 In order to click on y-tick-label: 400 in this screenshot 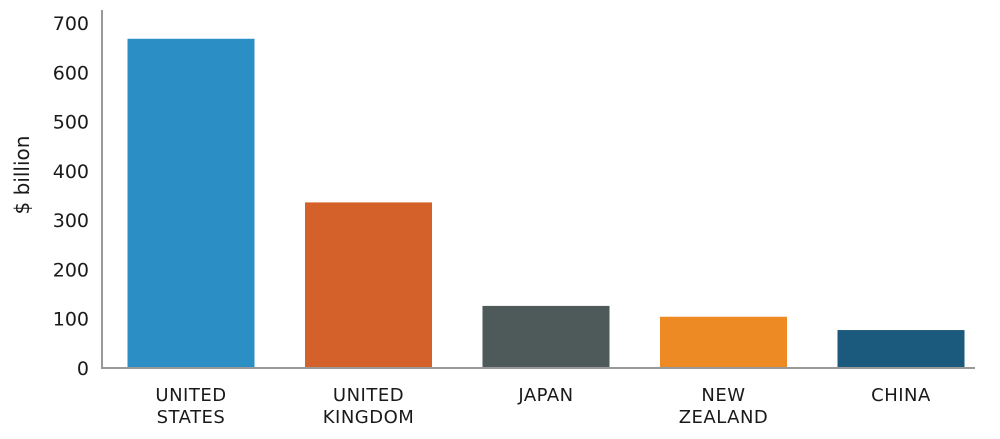, I will do `click(71, 172)`.